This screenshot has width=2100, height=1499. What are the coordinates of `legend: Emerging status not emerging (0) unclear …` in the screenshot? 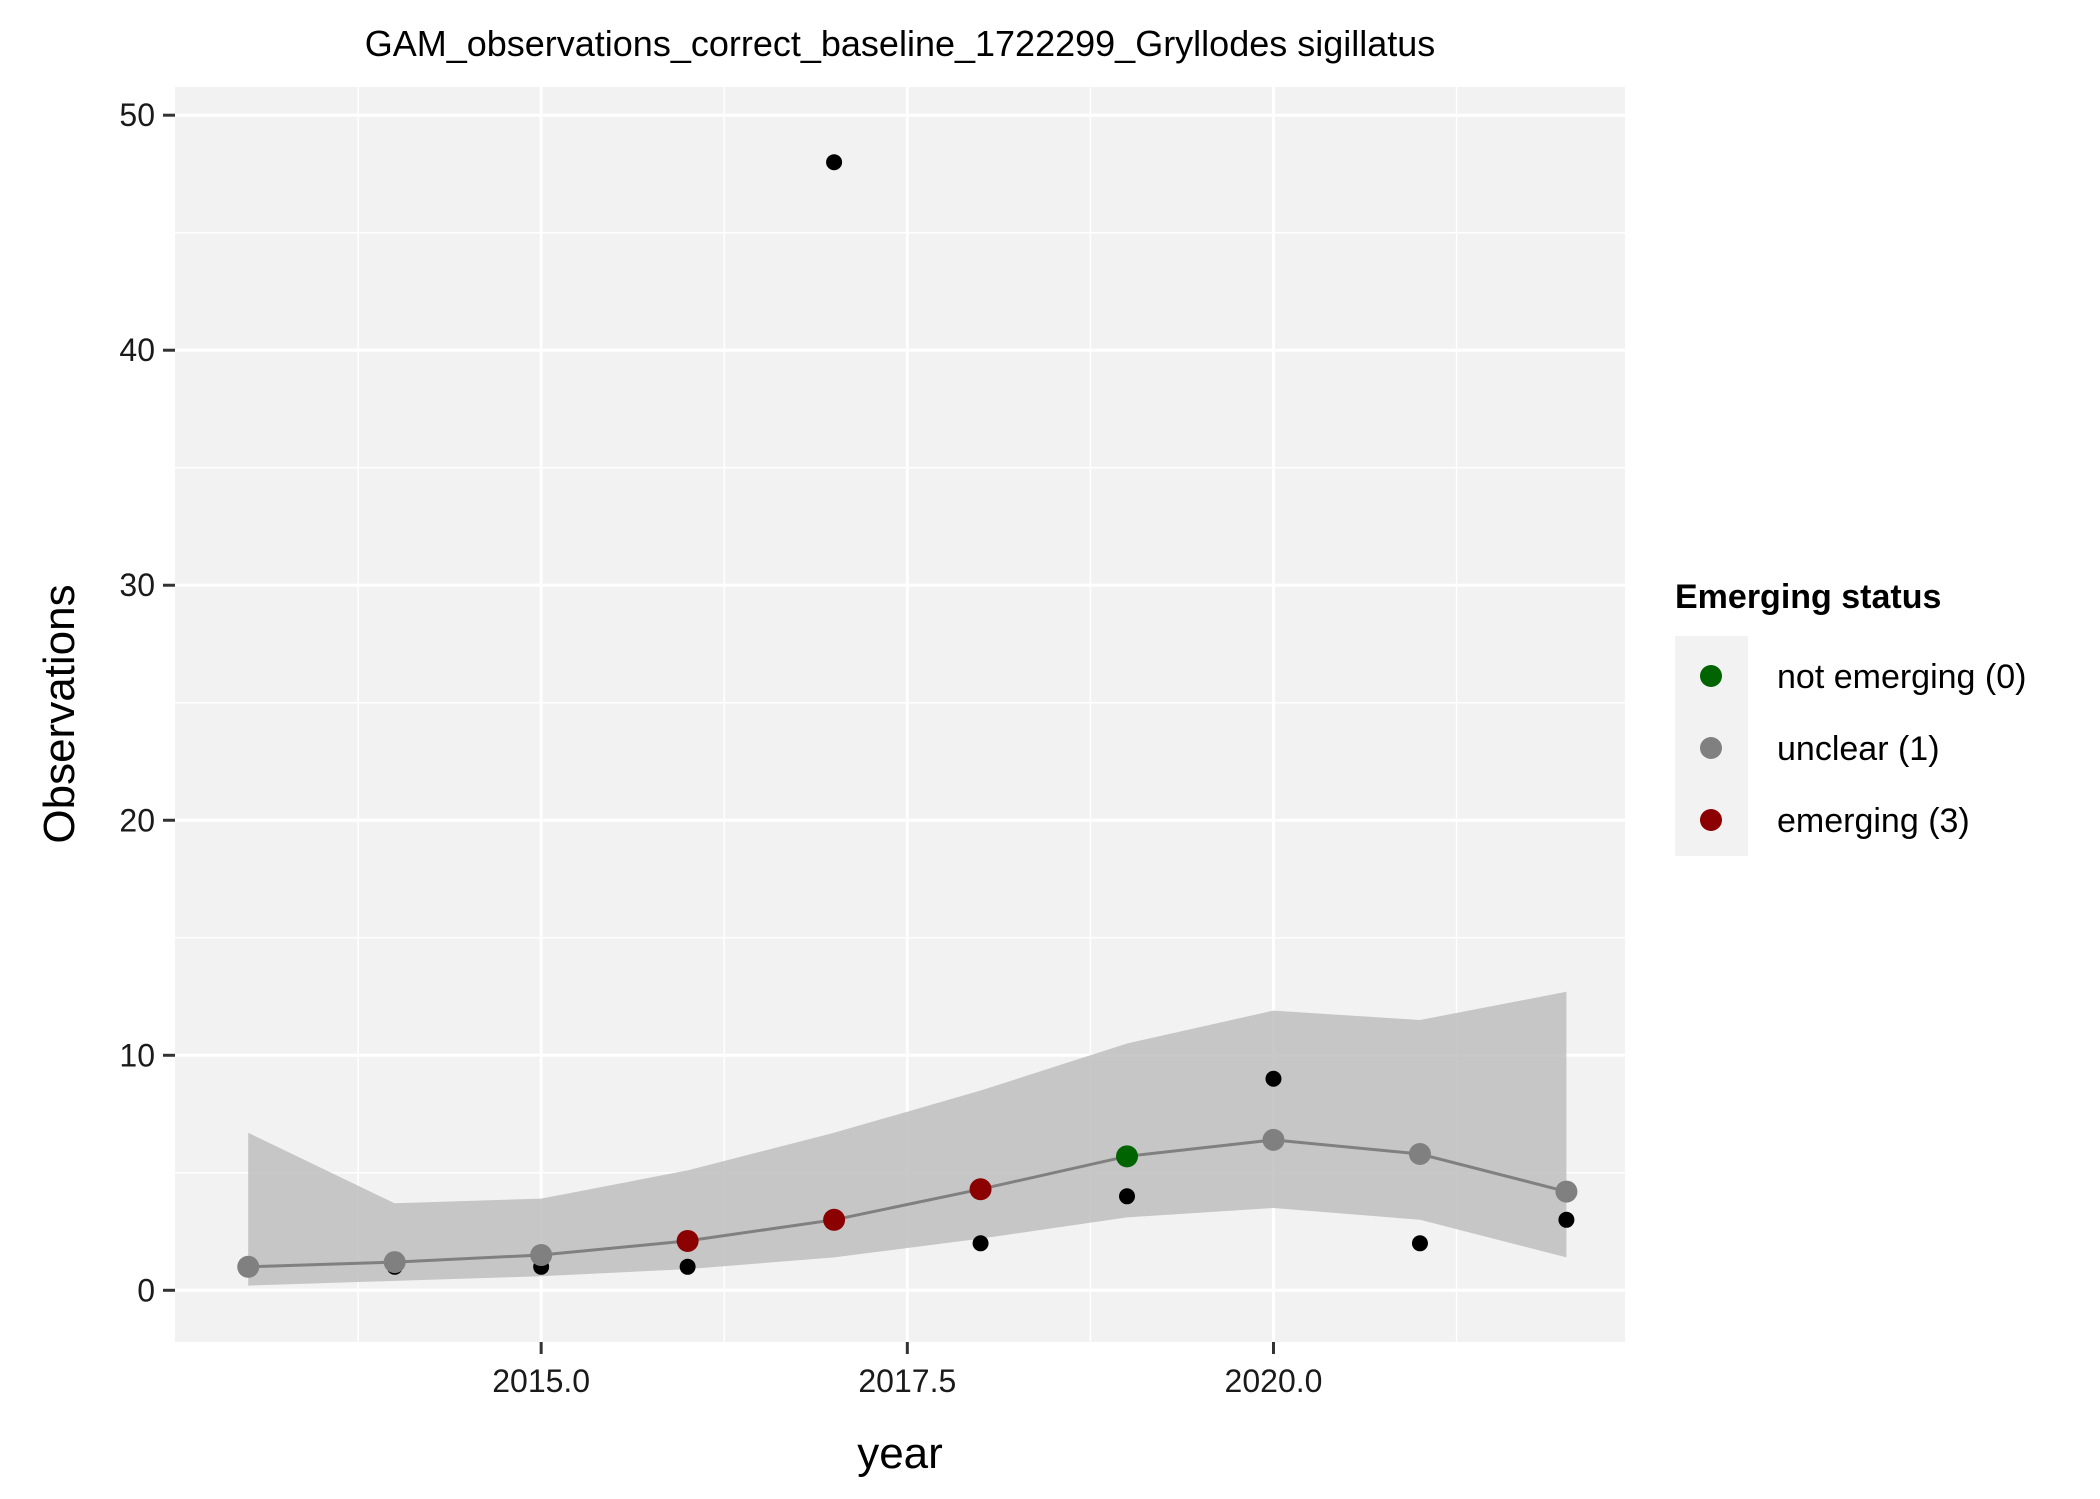 It's located at (1850, 717).